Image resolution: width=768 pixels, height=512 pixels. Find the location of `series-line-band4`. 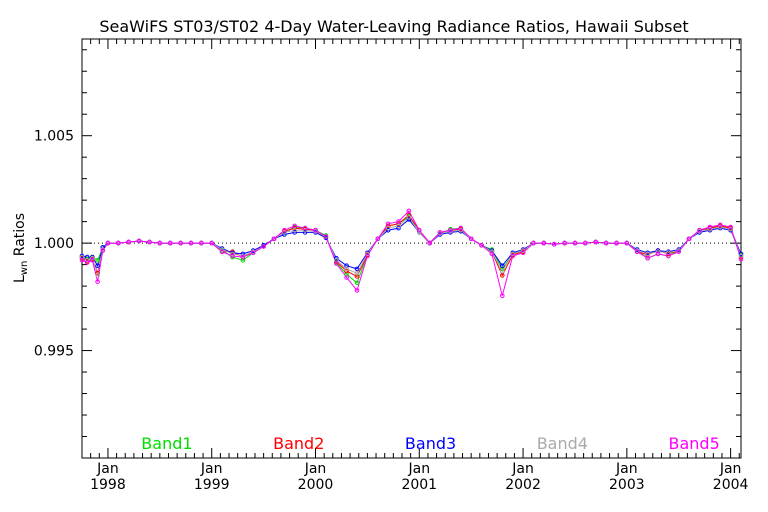

series-line-band4 is located at coordinates (411, 246).